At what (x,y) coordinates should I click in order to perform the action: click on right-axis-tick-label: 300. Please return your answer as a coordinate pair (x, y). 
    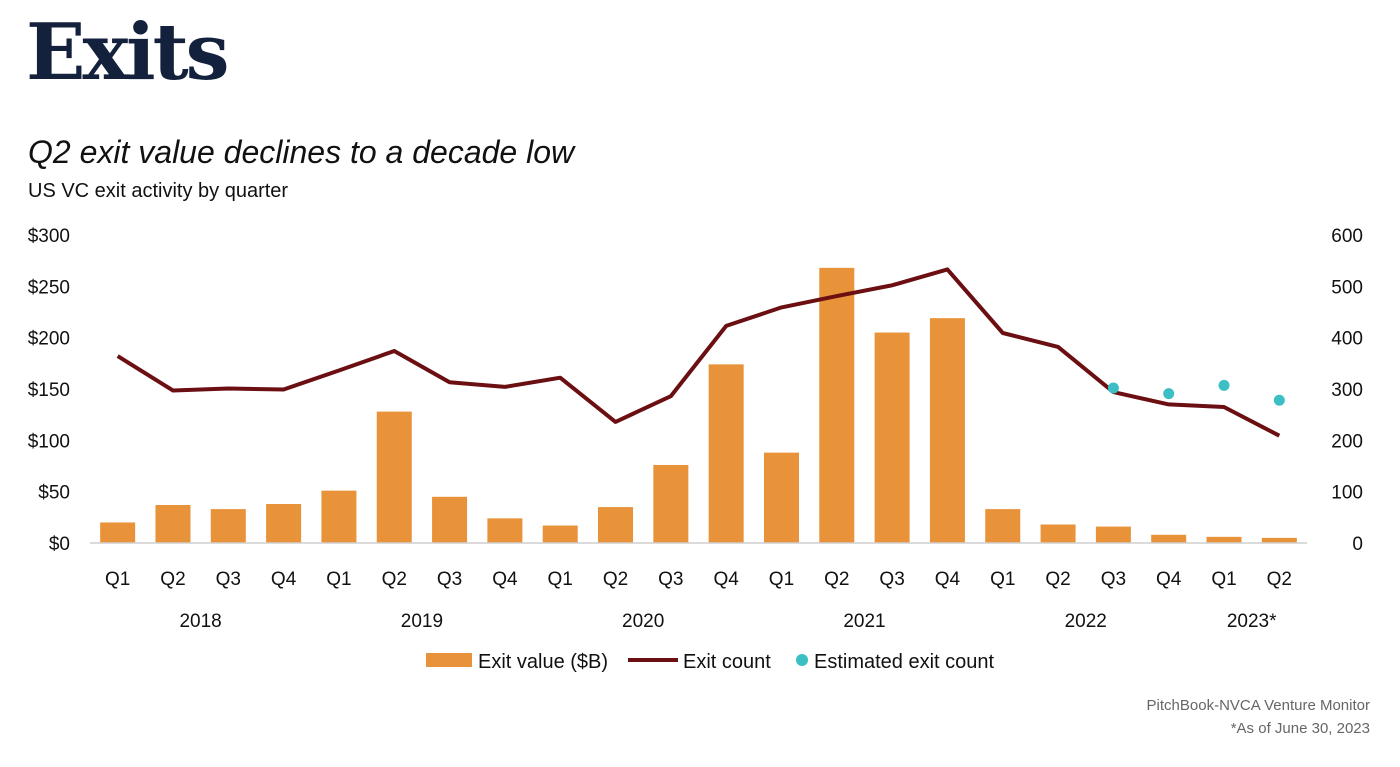
    Looking at the image, I should click on (1347, 390).